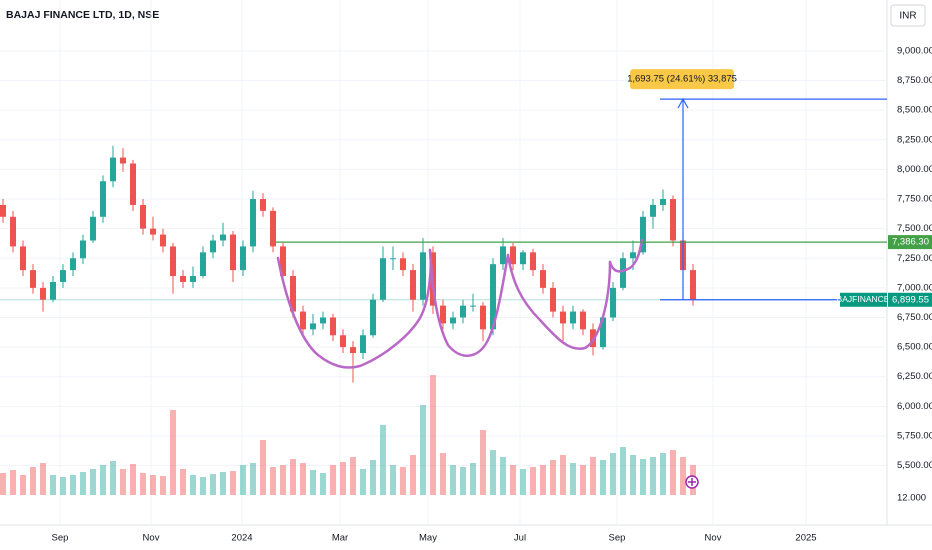  I want to click on last-price-name: BAJFINANCE, so click(863, 299).